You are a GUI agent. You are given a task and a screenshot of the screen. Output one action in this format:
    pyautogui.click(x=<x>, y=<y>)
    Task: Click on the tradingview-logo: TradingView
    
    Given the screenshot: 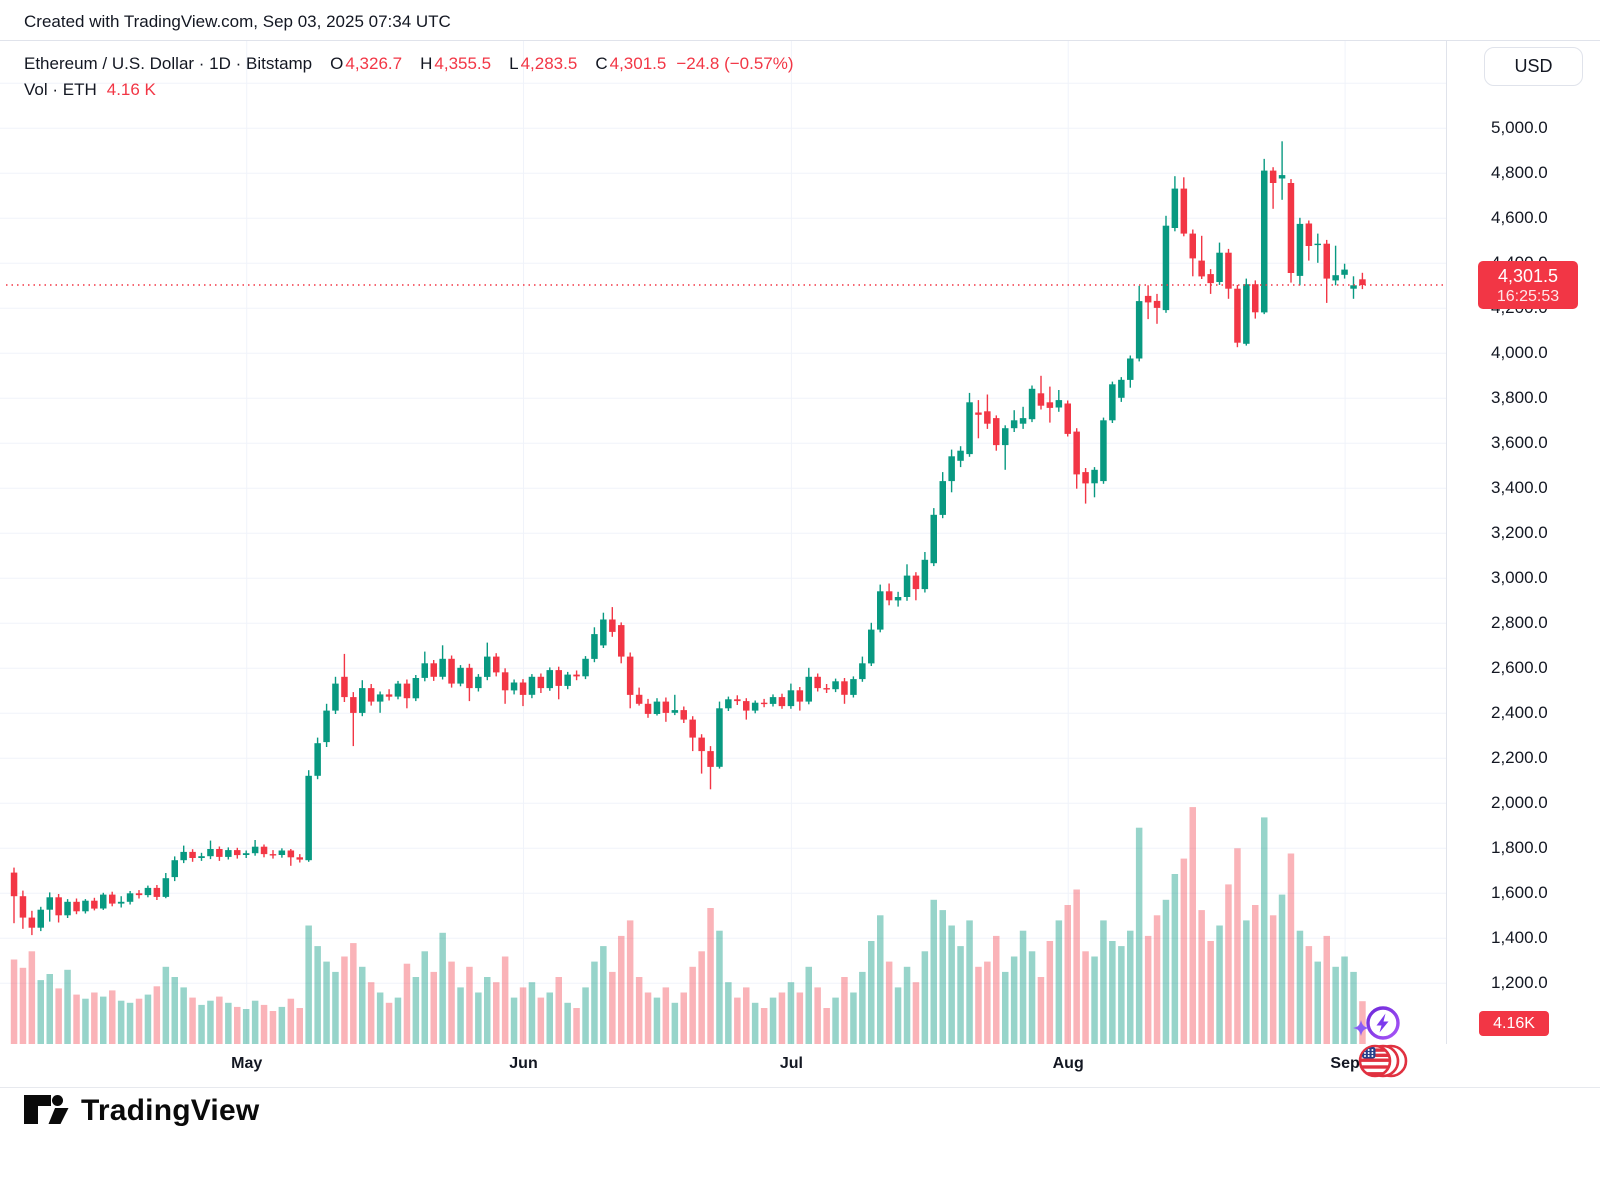 What is the action you would take?
    pyautogui.click(x=141, y=1111)
    